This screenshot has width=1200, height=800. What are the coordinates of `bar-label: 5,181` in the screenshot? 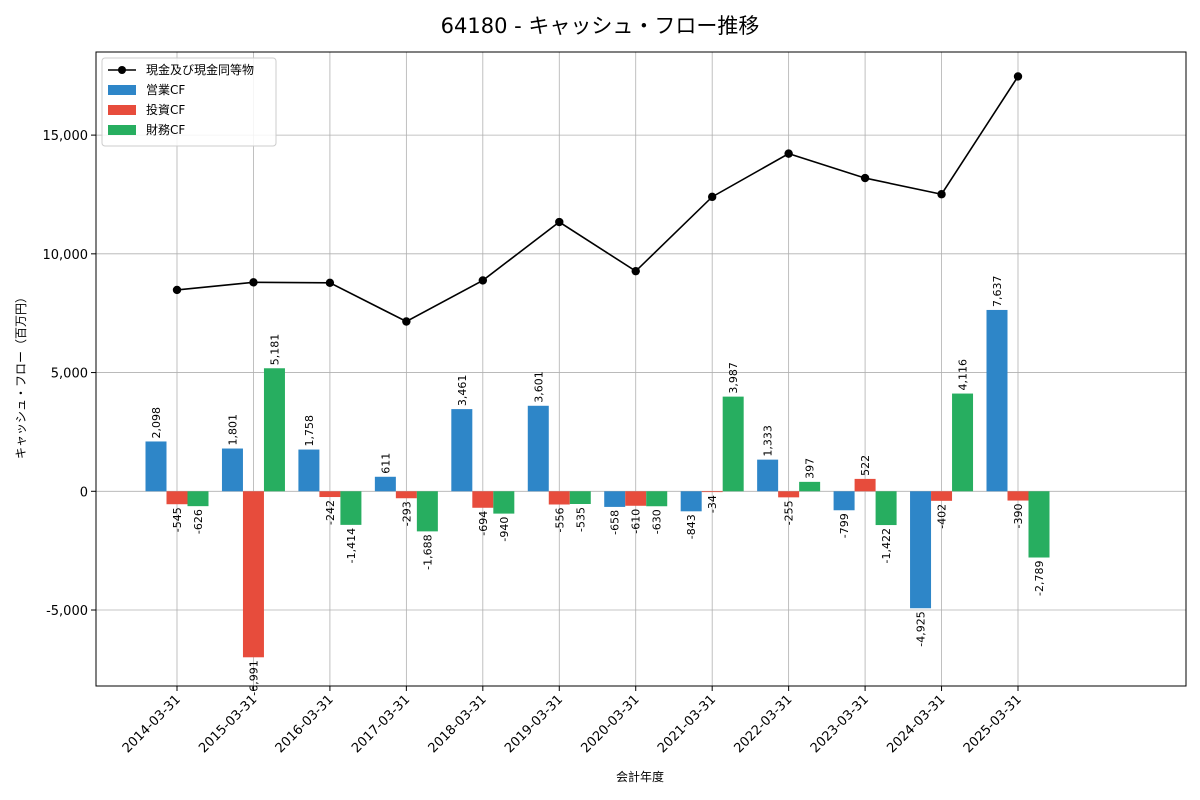 It's located at (274, 350).